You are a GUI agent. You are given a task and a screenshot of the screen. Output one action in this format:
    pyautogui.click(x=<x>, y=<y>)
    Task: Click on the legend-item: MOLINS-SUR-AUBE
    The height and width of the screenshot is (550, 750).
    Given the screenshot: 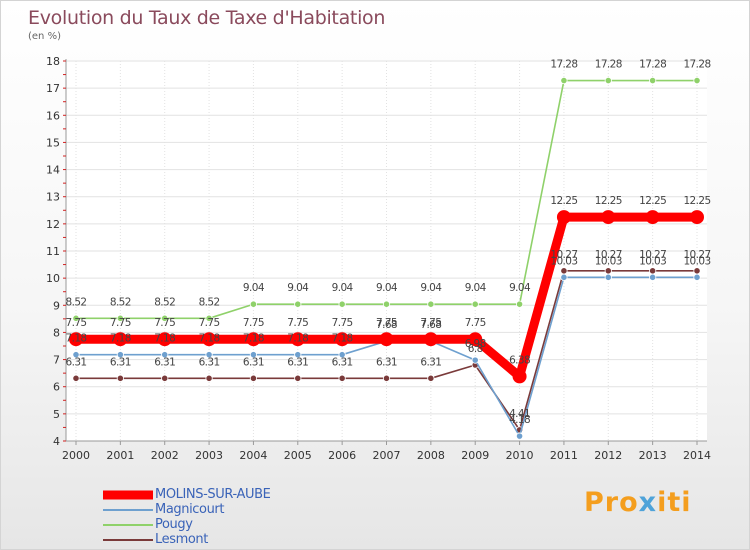 What is the action you would take?
    pyautogui.click(x=187, y=494)
    